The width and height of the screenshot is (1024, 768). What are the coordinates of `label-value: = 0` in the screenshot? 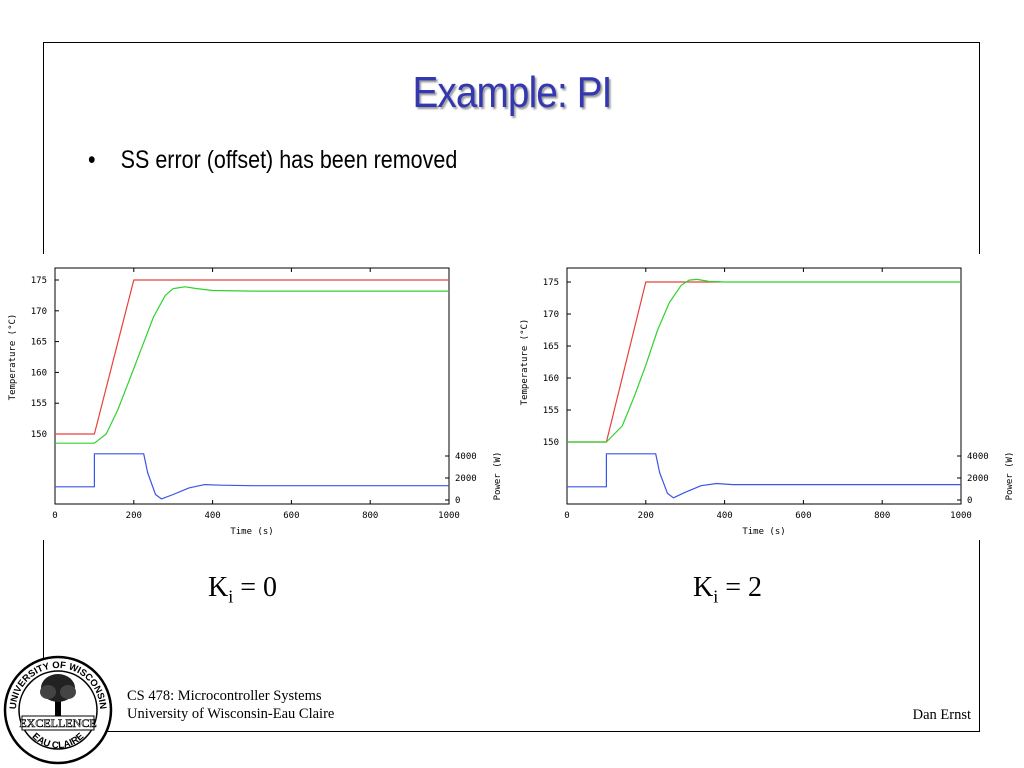 It's located at (255, 587).